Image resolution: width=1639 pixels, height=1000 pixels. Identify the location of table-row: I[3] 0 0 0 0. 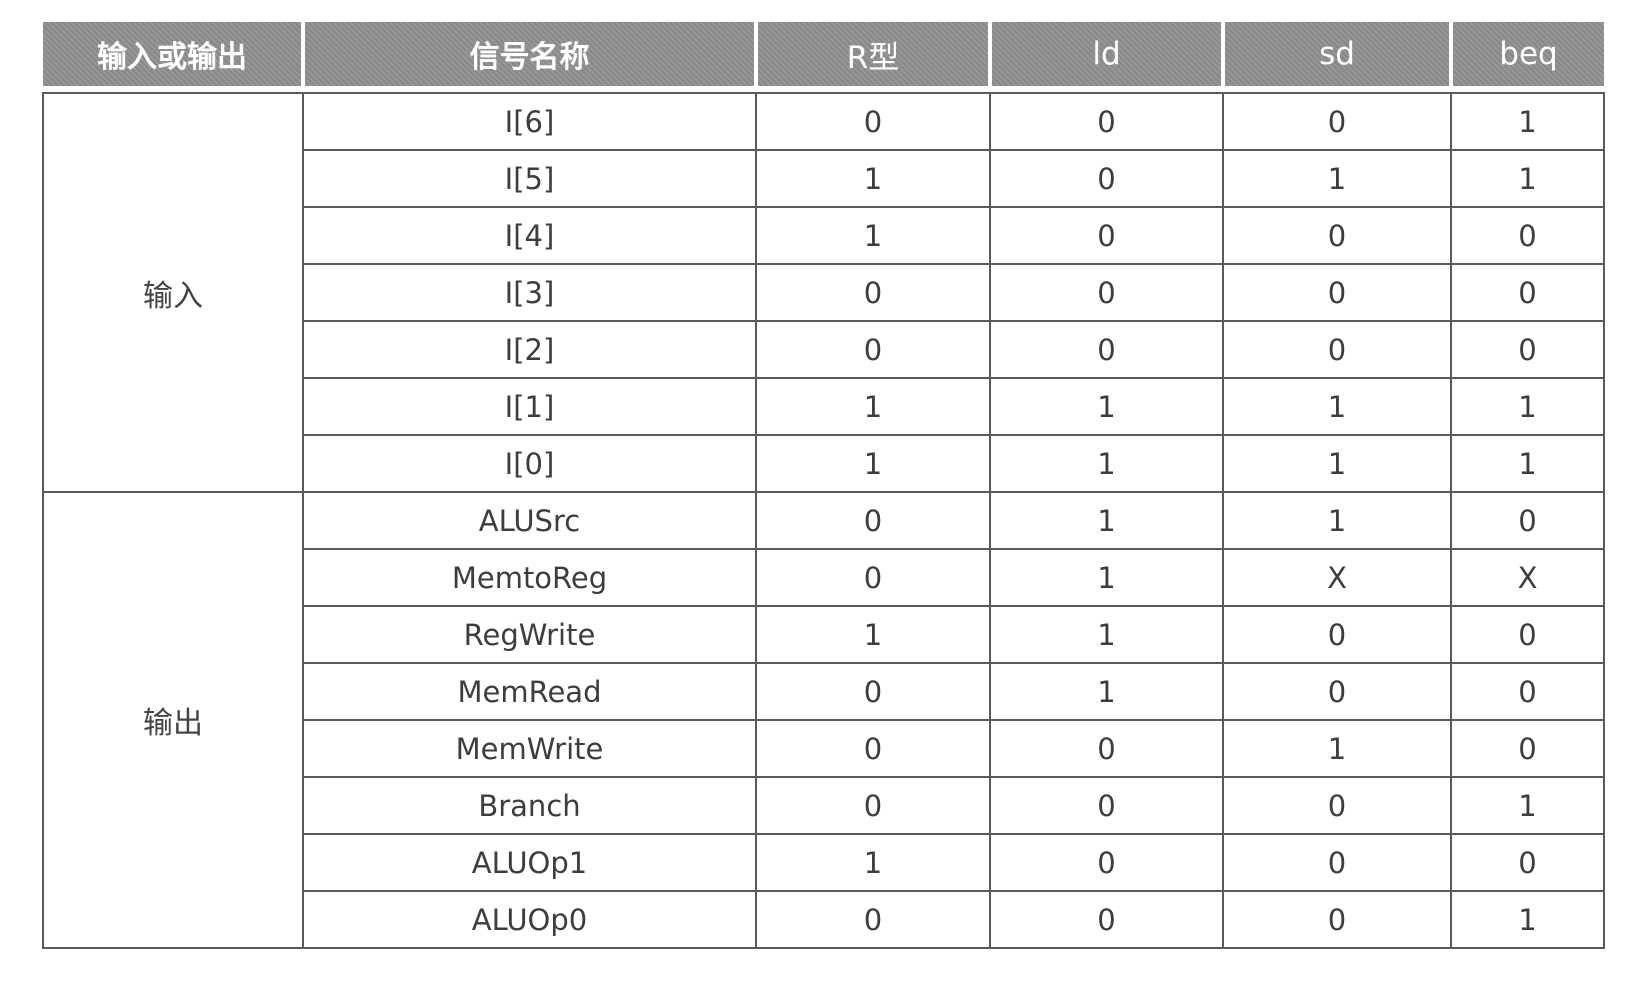
(824, 292).